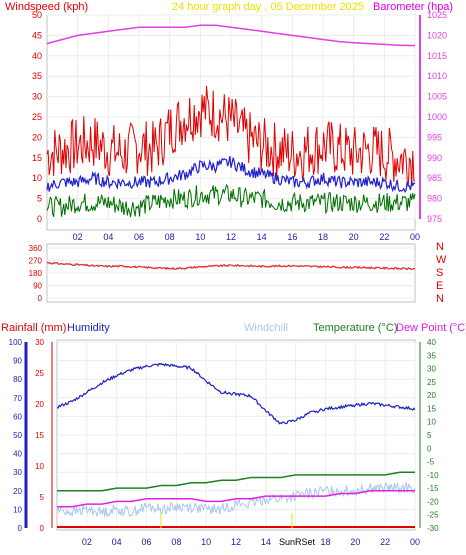 This screenshot has width=466, height=555. Describe the element at coordinates (429, 448) in the screenshot. I see `temp-tick-label: 0` at that location.